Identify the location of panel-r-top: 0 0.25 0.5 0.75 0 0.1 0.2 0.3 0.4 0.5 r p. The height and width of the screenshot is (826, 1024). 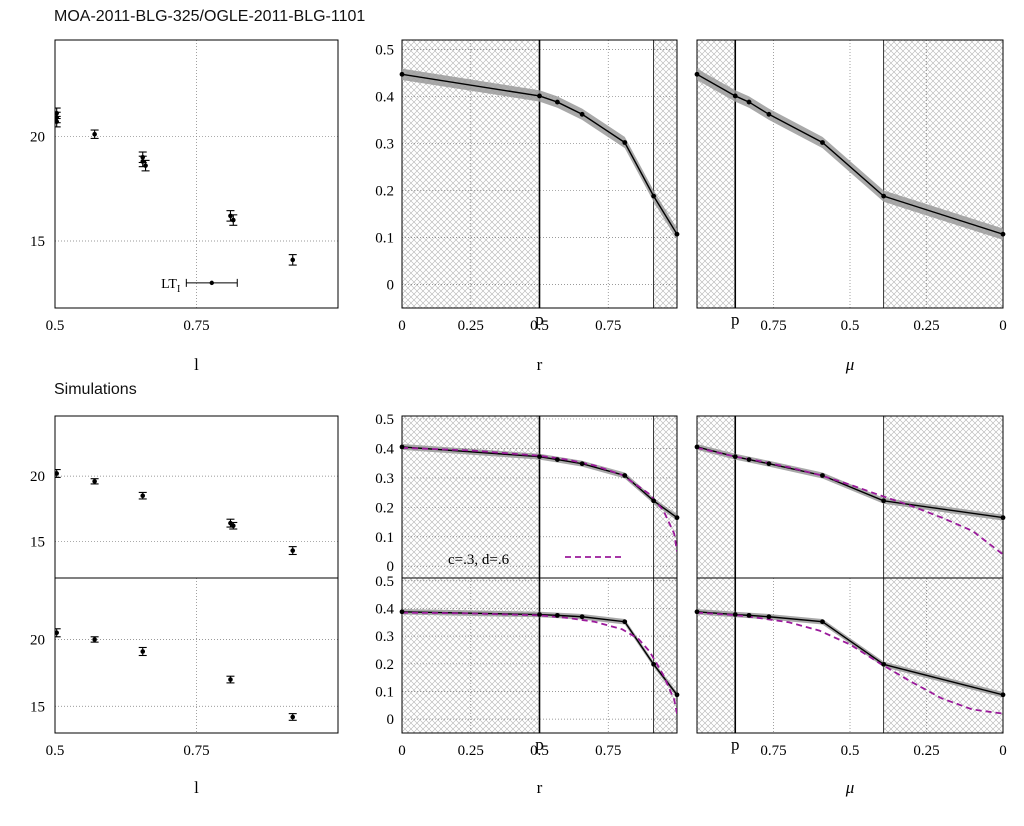
(527, 206).